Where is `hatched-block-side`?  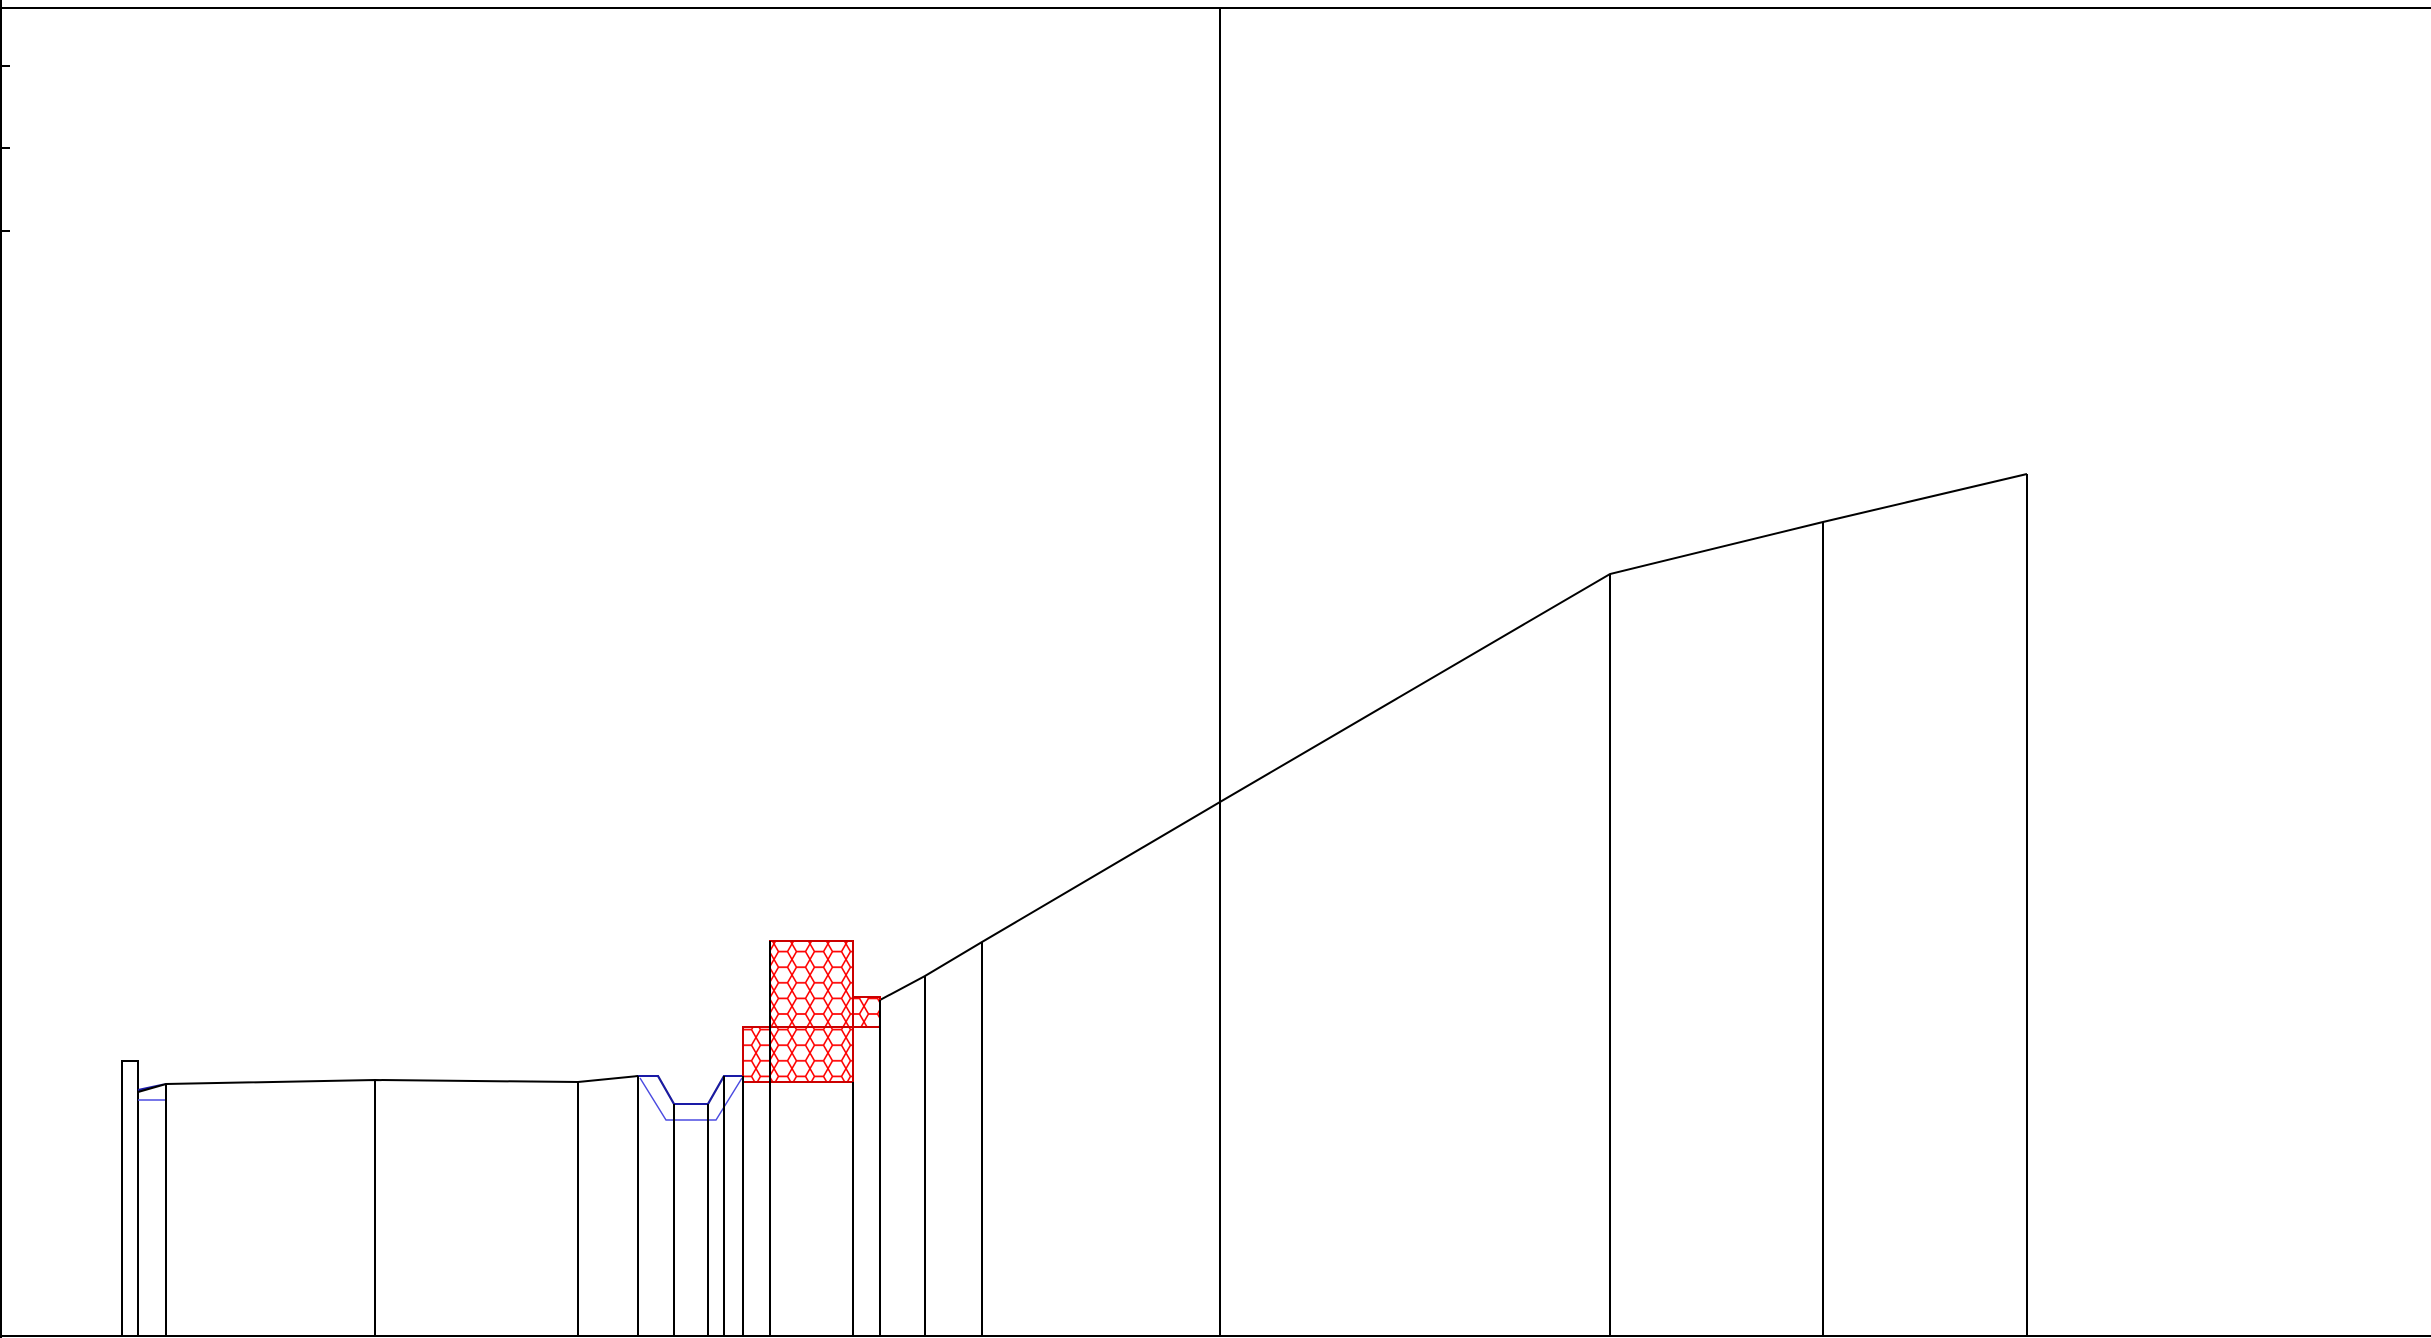
hatched-block-side is located at coordinates (866, 1012).